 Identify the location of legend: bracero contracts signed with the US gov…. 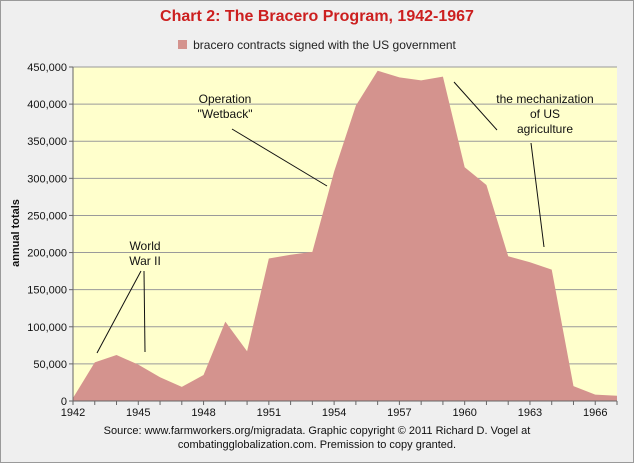
(317, 45).